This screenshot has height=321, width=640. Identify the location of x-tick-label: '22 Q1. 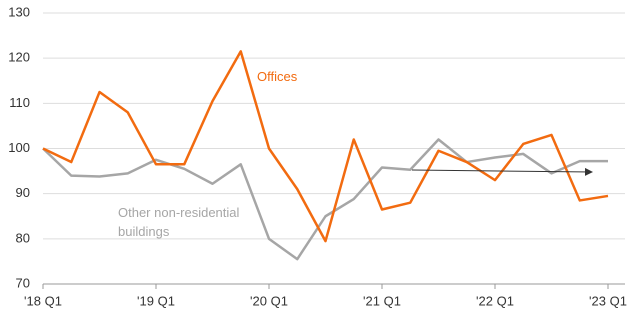
(495, 300).